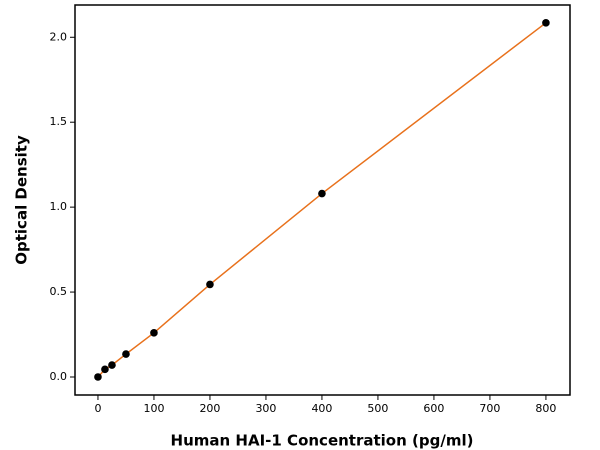 This screenshot has height=450, width=600. Describe the element at coordinates (59, 206) in the screenshot. I see `y-tick-label: 1.0` at that location.